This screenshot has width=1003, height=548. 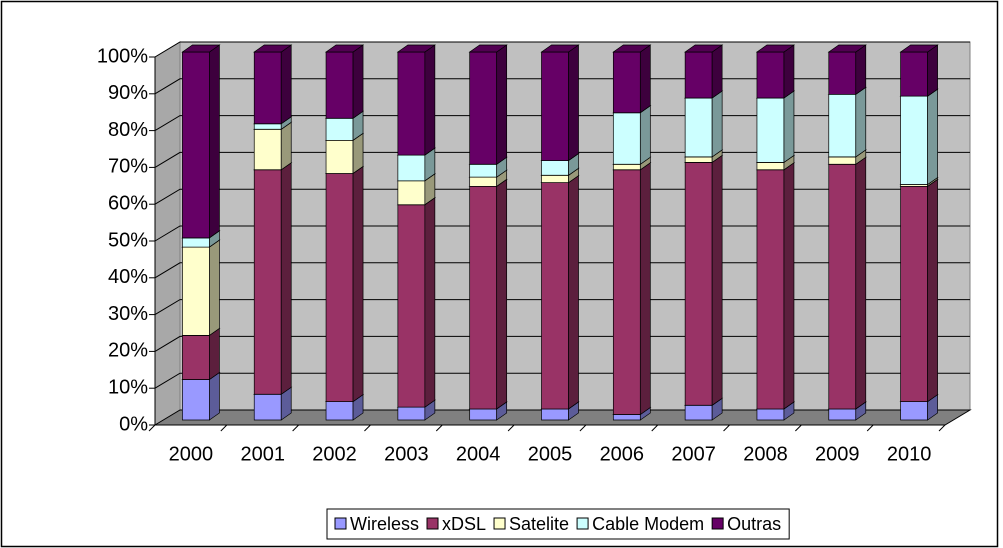 I want to click on x-tick-label: 2006, so click(x=622, y=454).